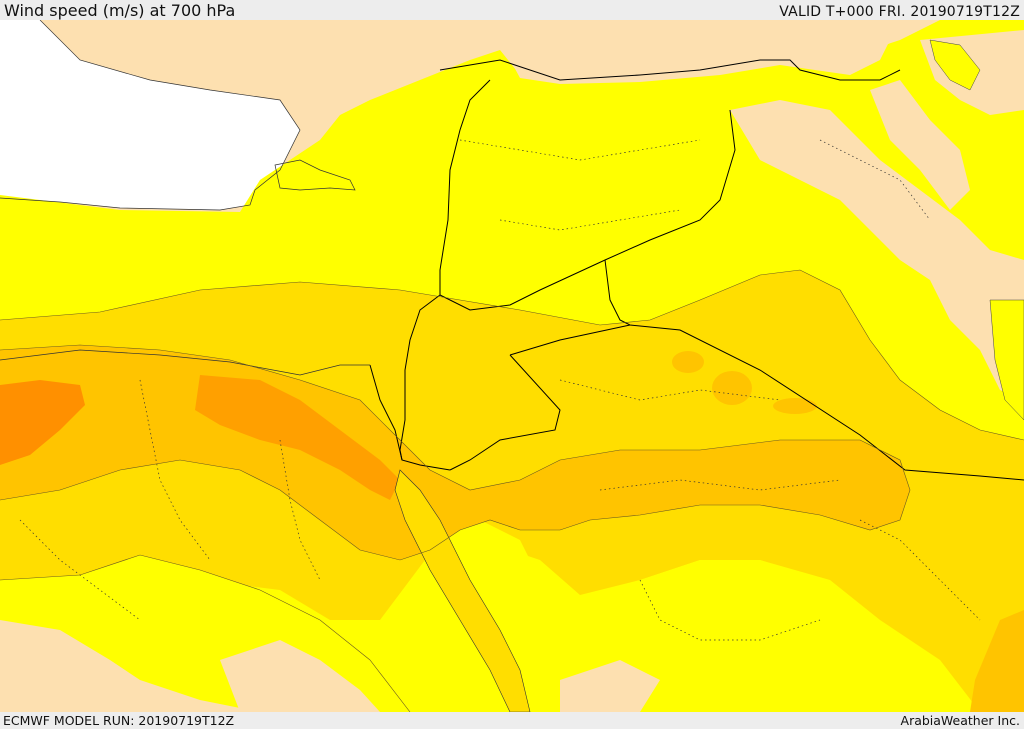 The height and width of the screenshot is (729, 1024). I want to click on mediterranean-sea, so click(150, 115).